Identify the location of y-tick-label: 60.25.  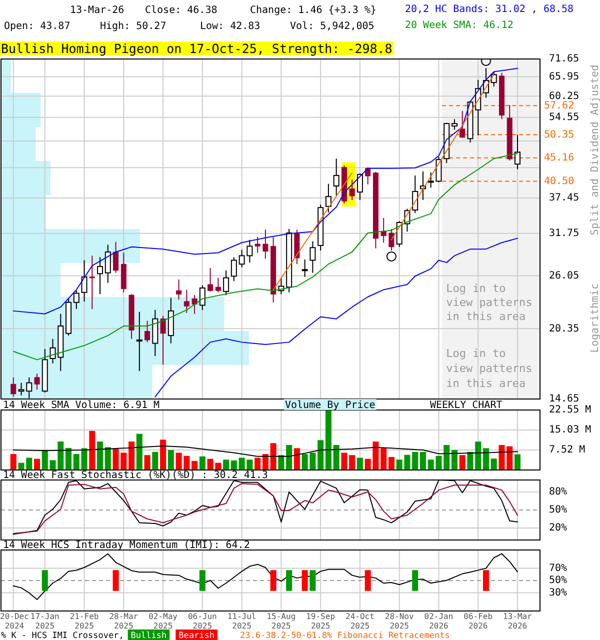
(564, 96).